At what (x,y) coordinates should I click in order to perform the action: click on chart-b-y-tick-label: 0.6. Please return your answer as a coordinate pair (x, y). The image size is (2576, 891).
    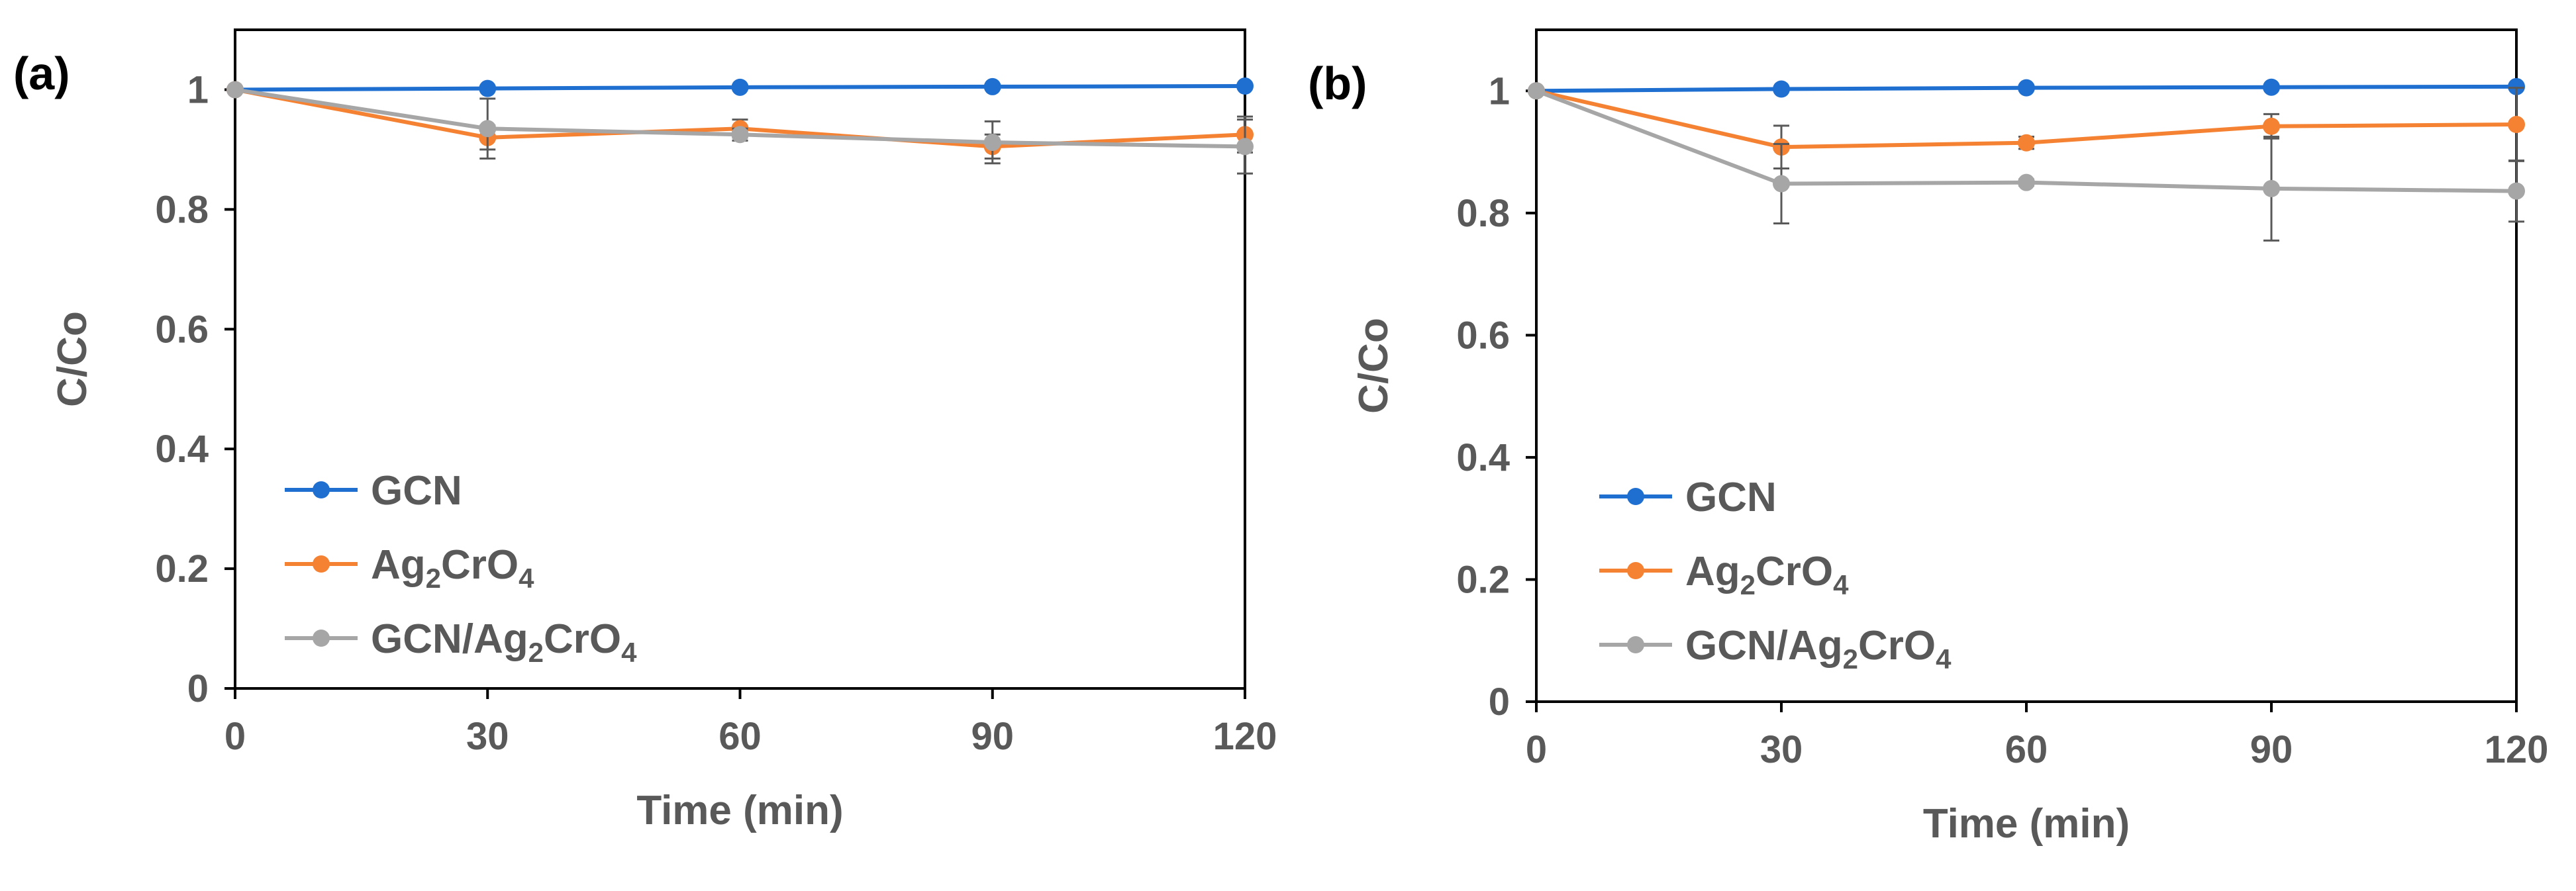
    Looking at the image, I should click on (1483, 335).